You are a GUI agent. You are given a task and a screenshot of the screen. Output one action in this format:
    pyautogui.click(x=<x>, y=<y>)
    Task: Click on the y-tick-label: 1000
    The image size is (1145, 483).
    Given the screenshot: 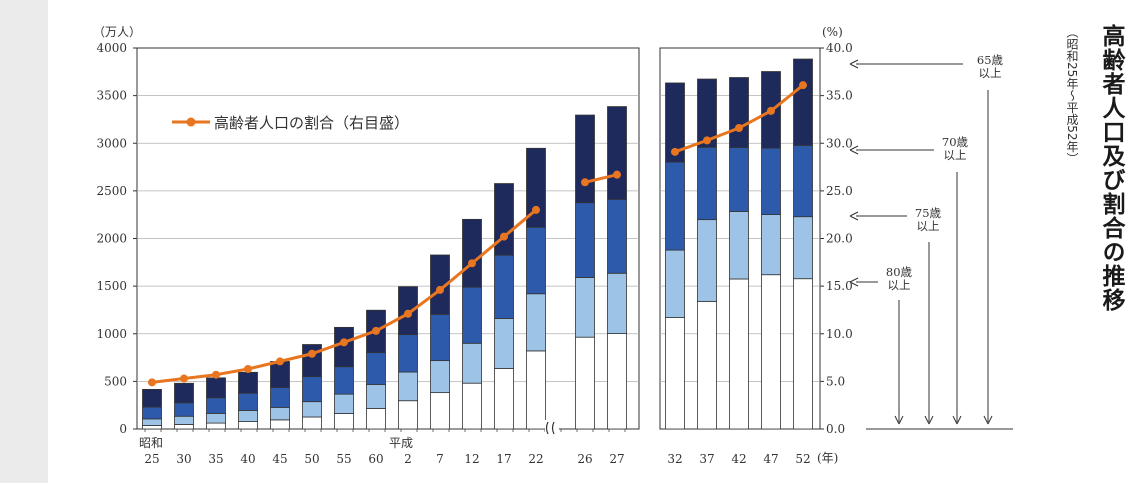 What is the action you would take?
    pyautogui.click(x=111, y=334)
    